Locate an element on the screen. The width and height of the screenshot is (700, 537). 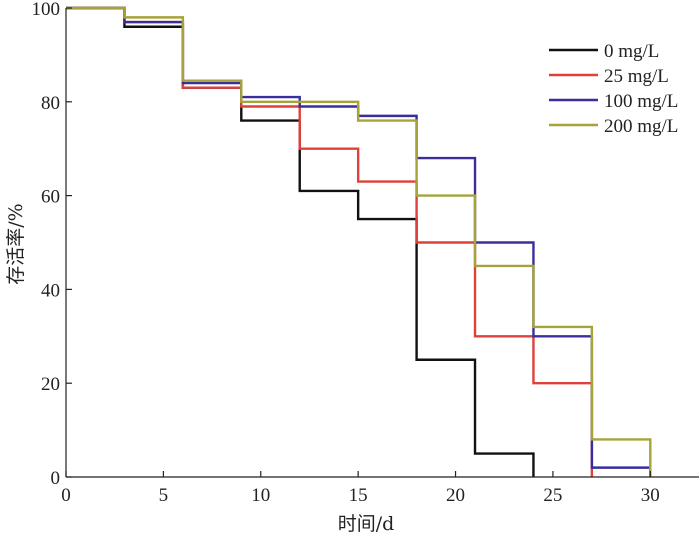
x-tick-label: 0 is located at coordinates (66, 495).